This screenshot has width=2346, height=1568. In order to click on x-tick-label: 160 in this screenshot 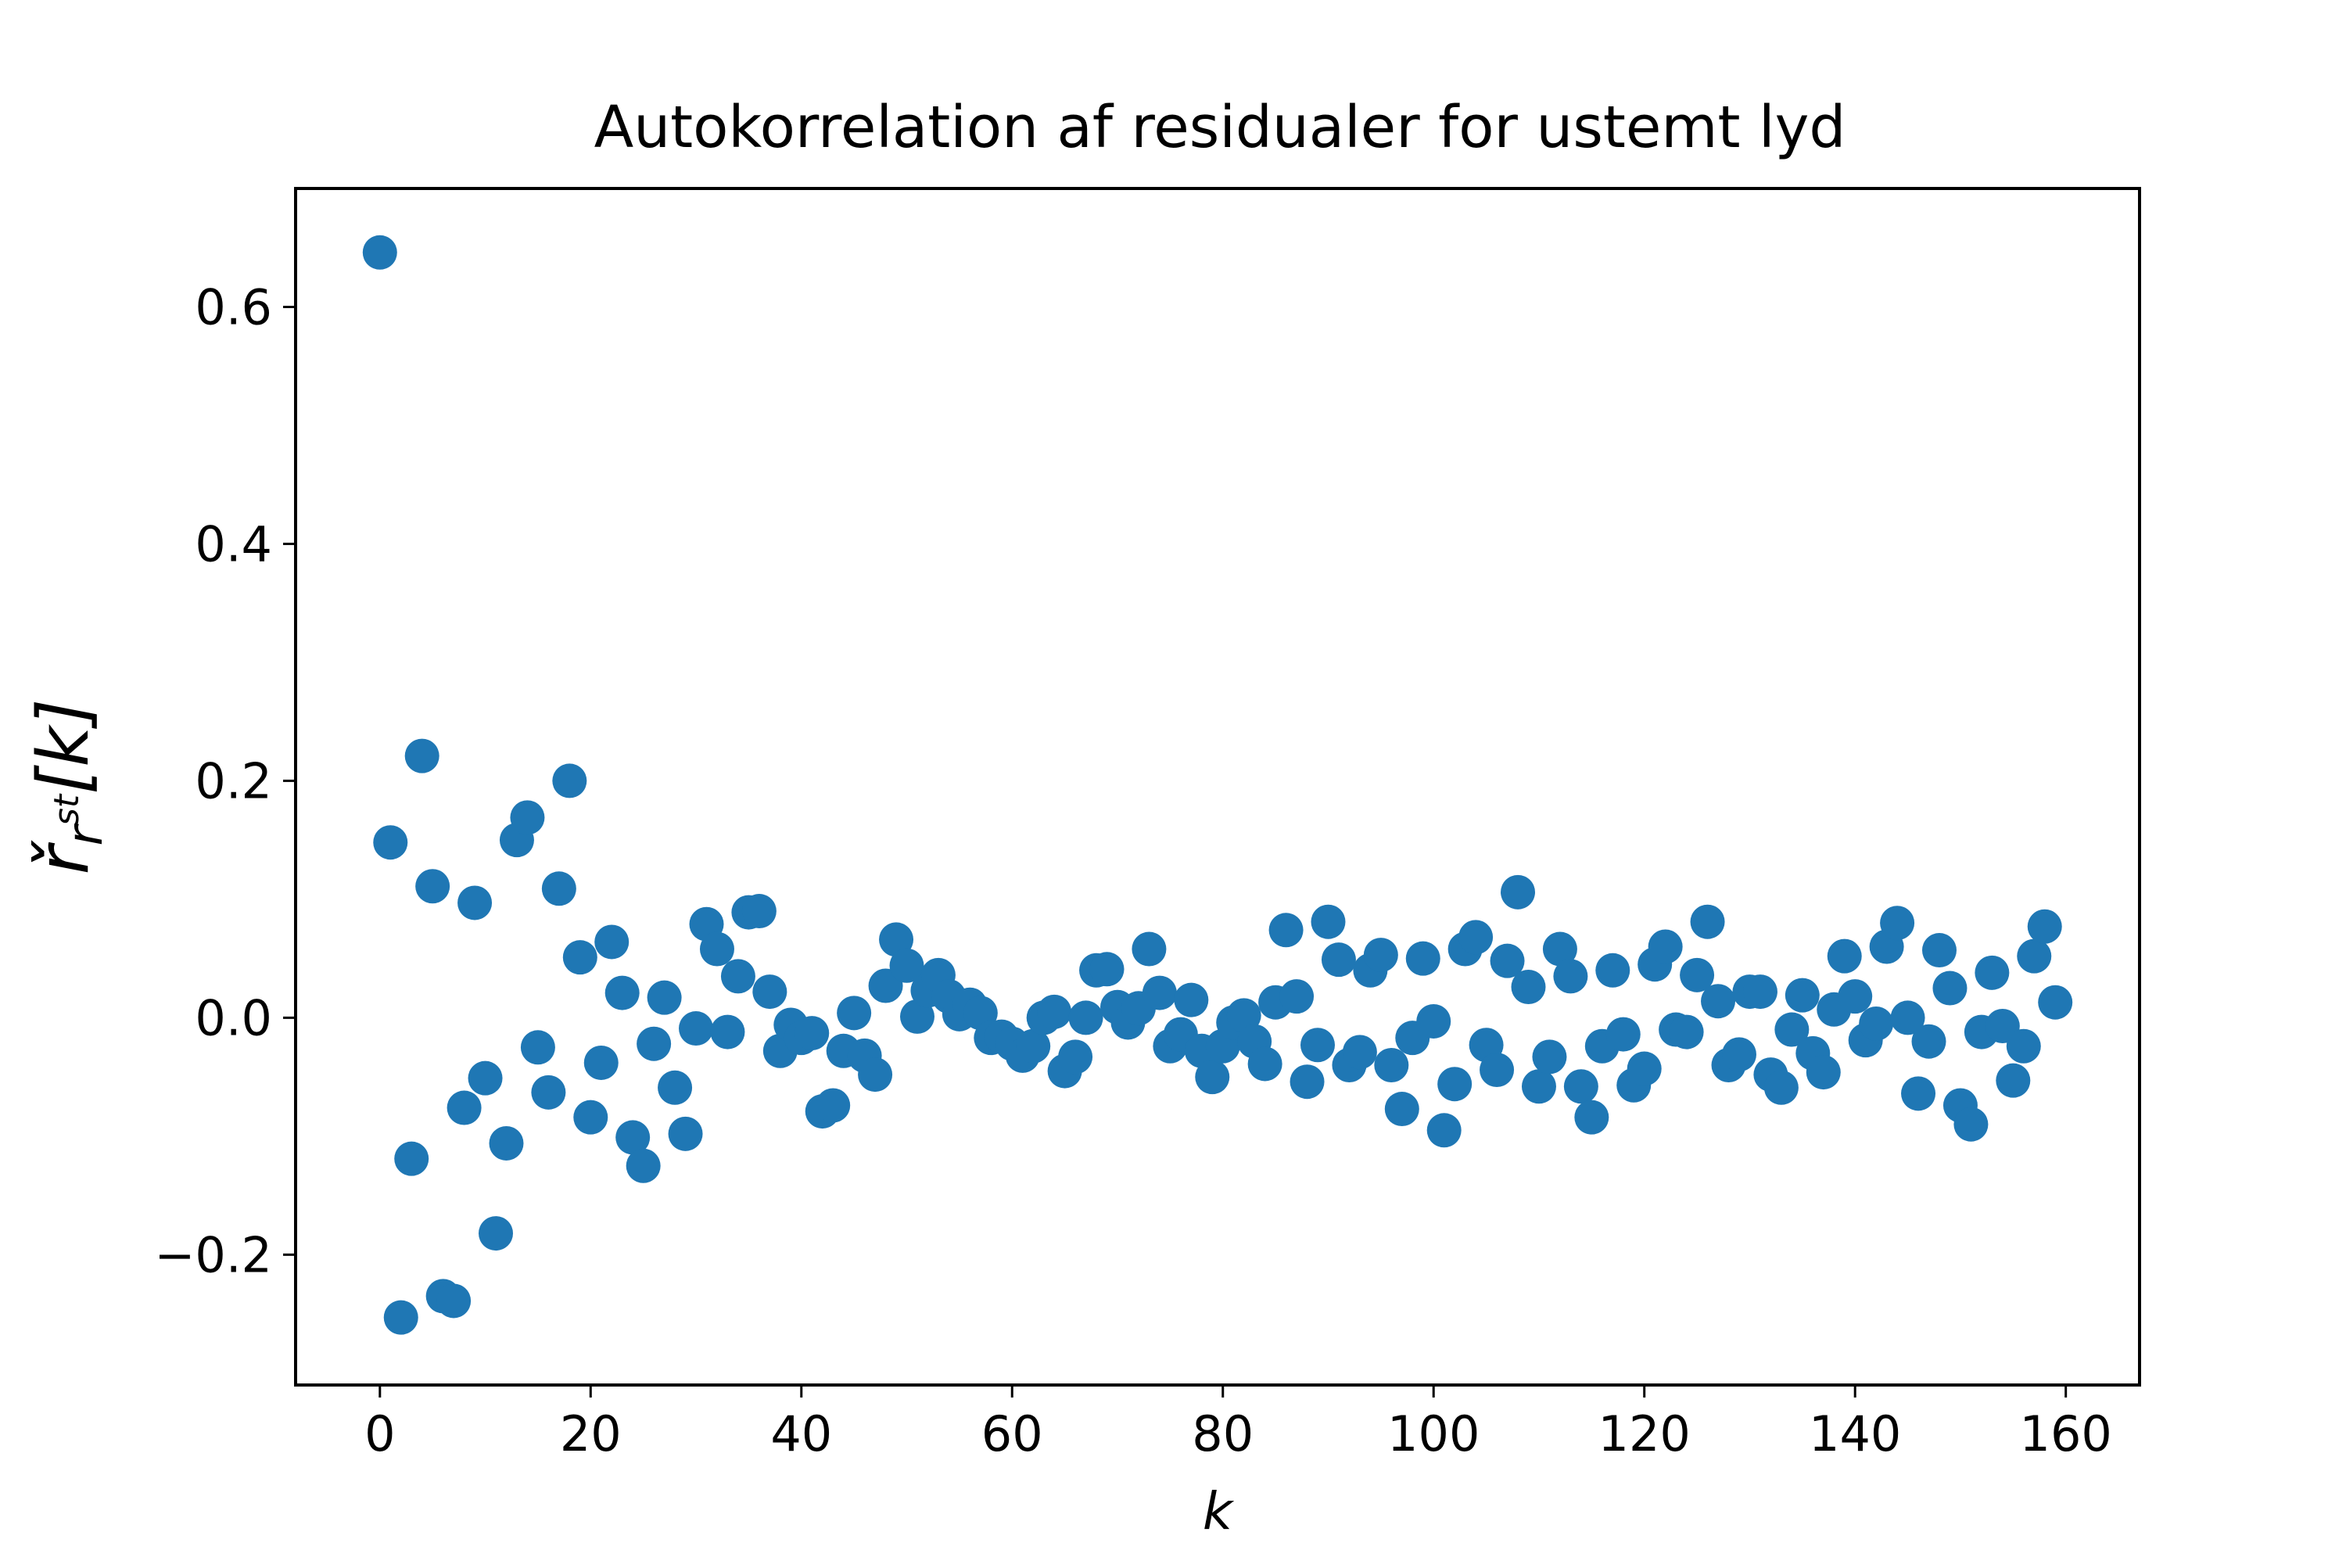, I will do `click(2066, 1433)`.